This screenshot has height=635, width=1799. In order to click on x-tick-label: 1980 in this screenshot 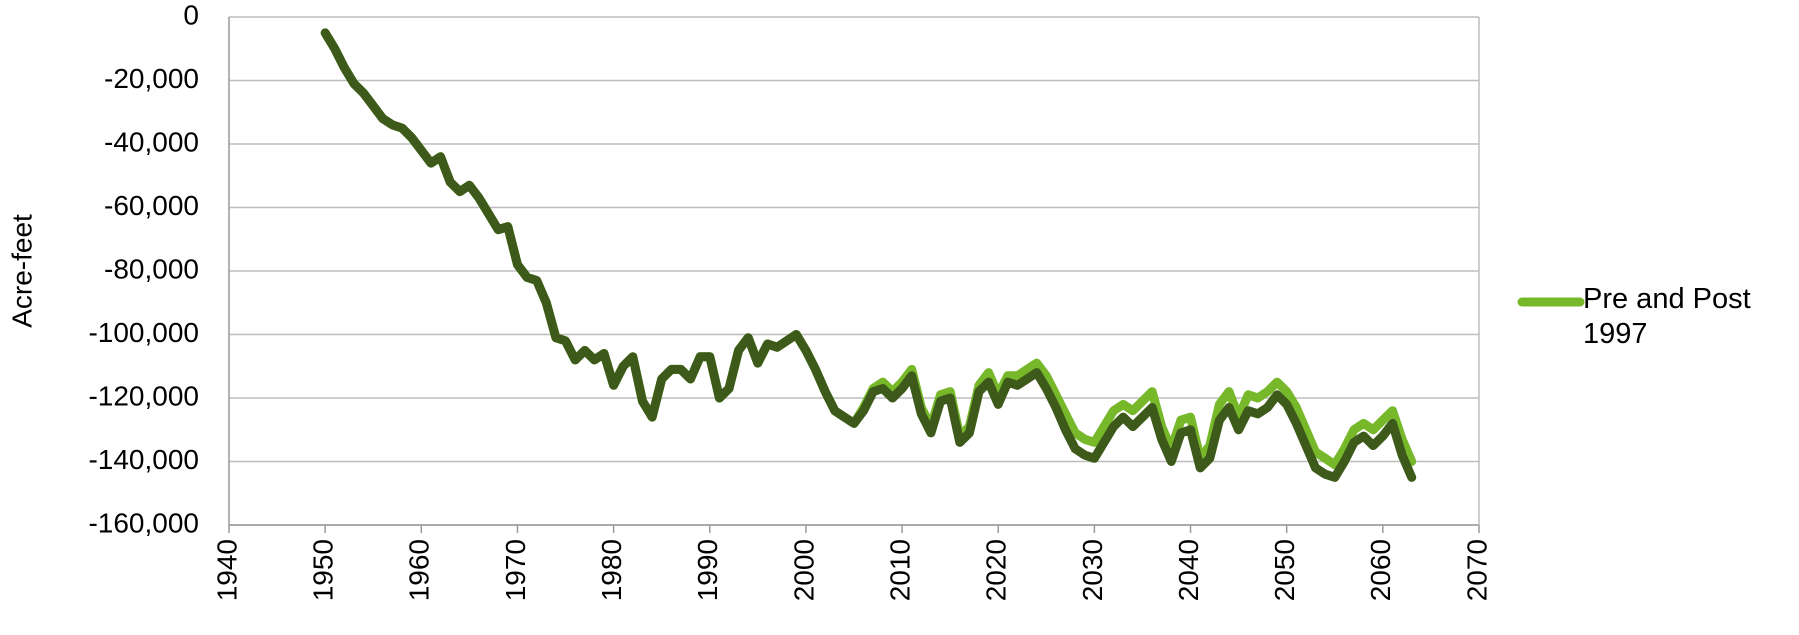, I will do `click(611, 570)`.